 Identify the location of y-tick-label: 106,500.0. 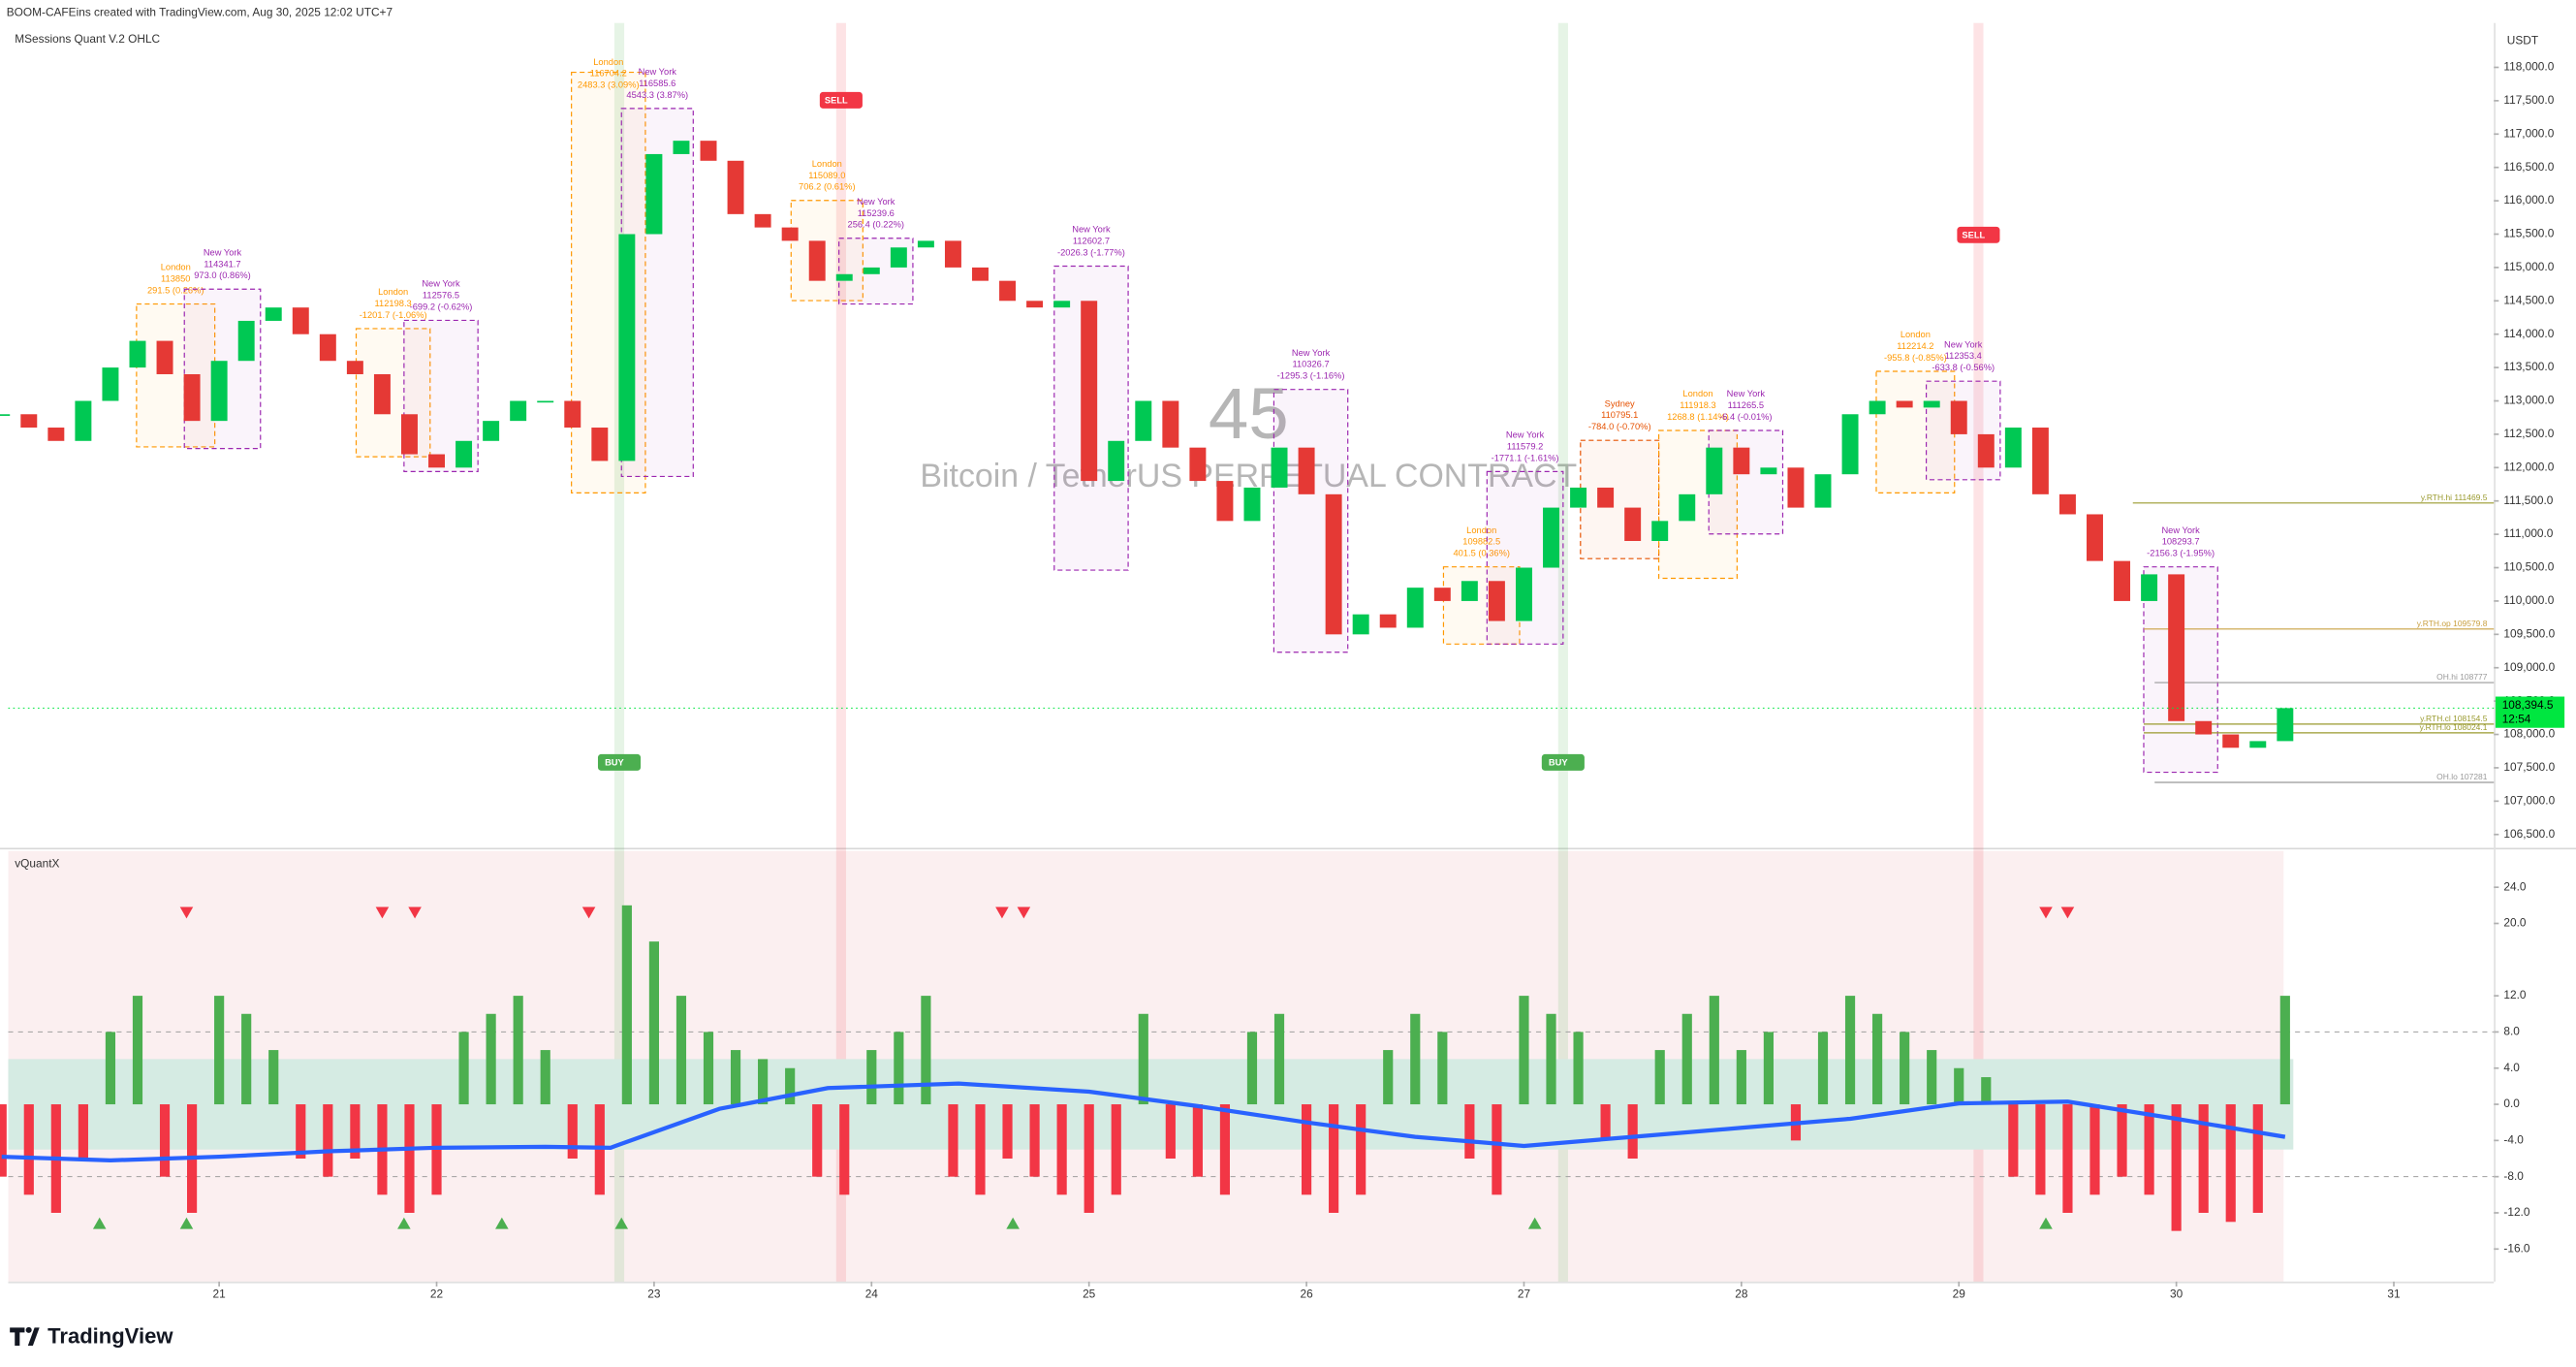
(2529, 834).